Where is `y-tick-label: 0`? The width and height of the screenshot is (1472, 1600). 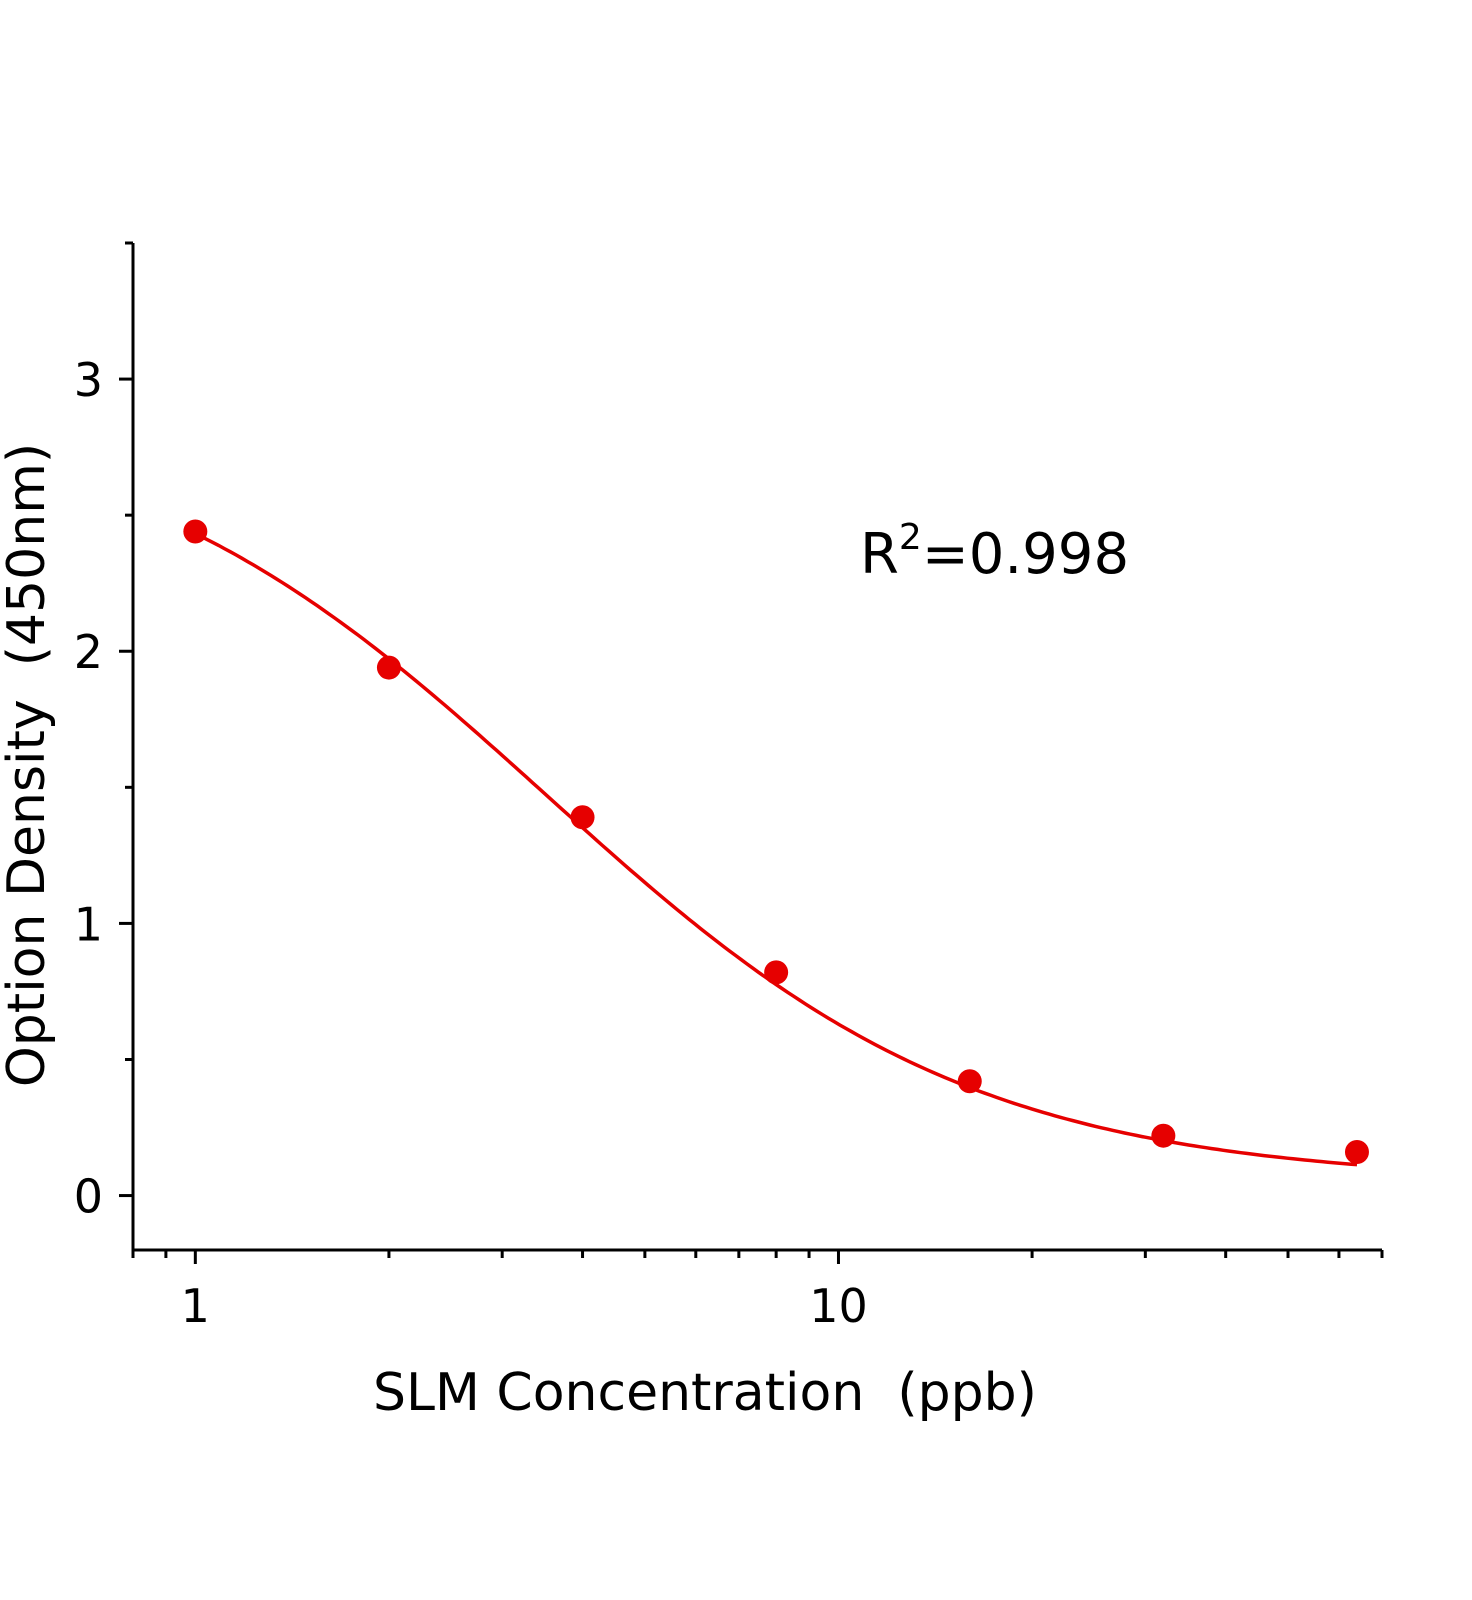 y-tick-label: 0 is located at coordinates (88, 1197).